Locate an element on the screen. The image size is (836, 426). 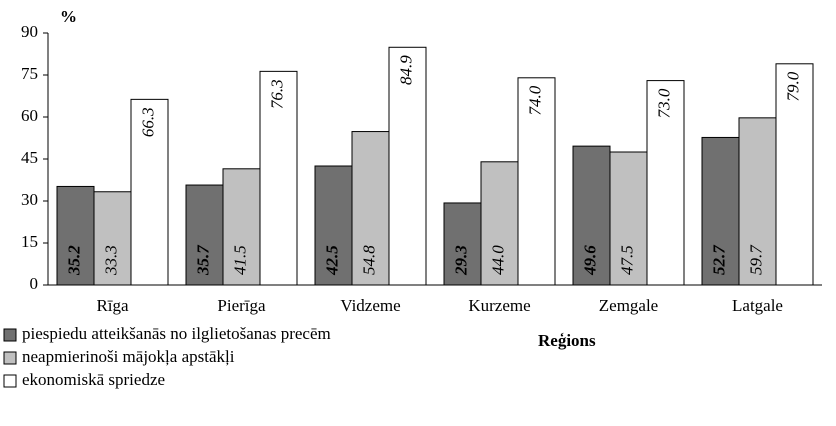
value-label: 76.3 is located at coordinates (276, 94).